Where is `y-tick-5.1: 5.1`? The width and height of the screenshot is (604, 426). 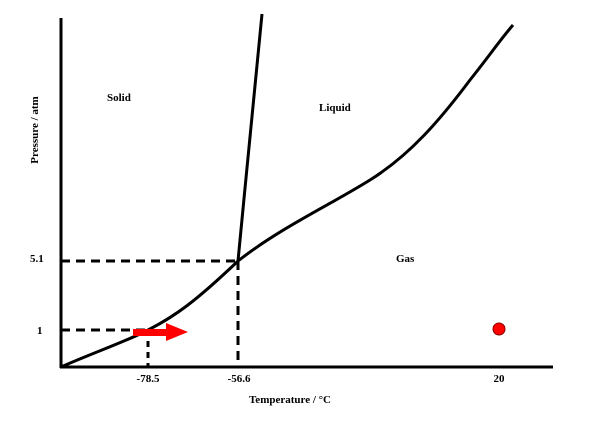
y-tick-5.1: 5.1 is located at coordinates (37, 259).